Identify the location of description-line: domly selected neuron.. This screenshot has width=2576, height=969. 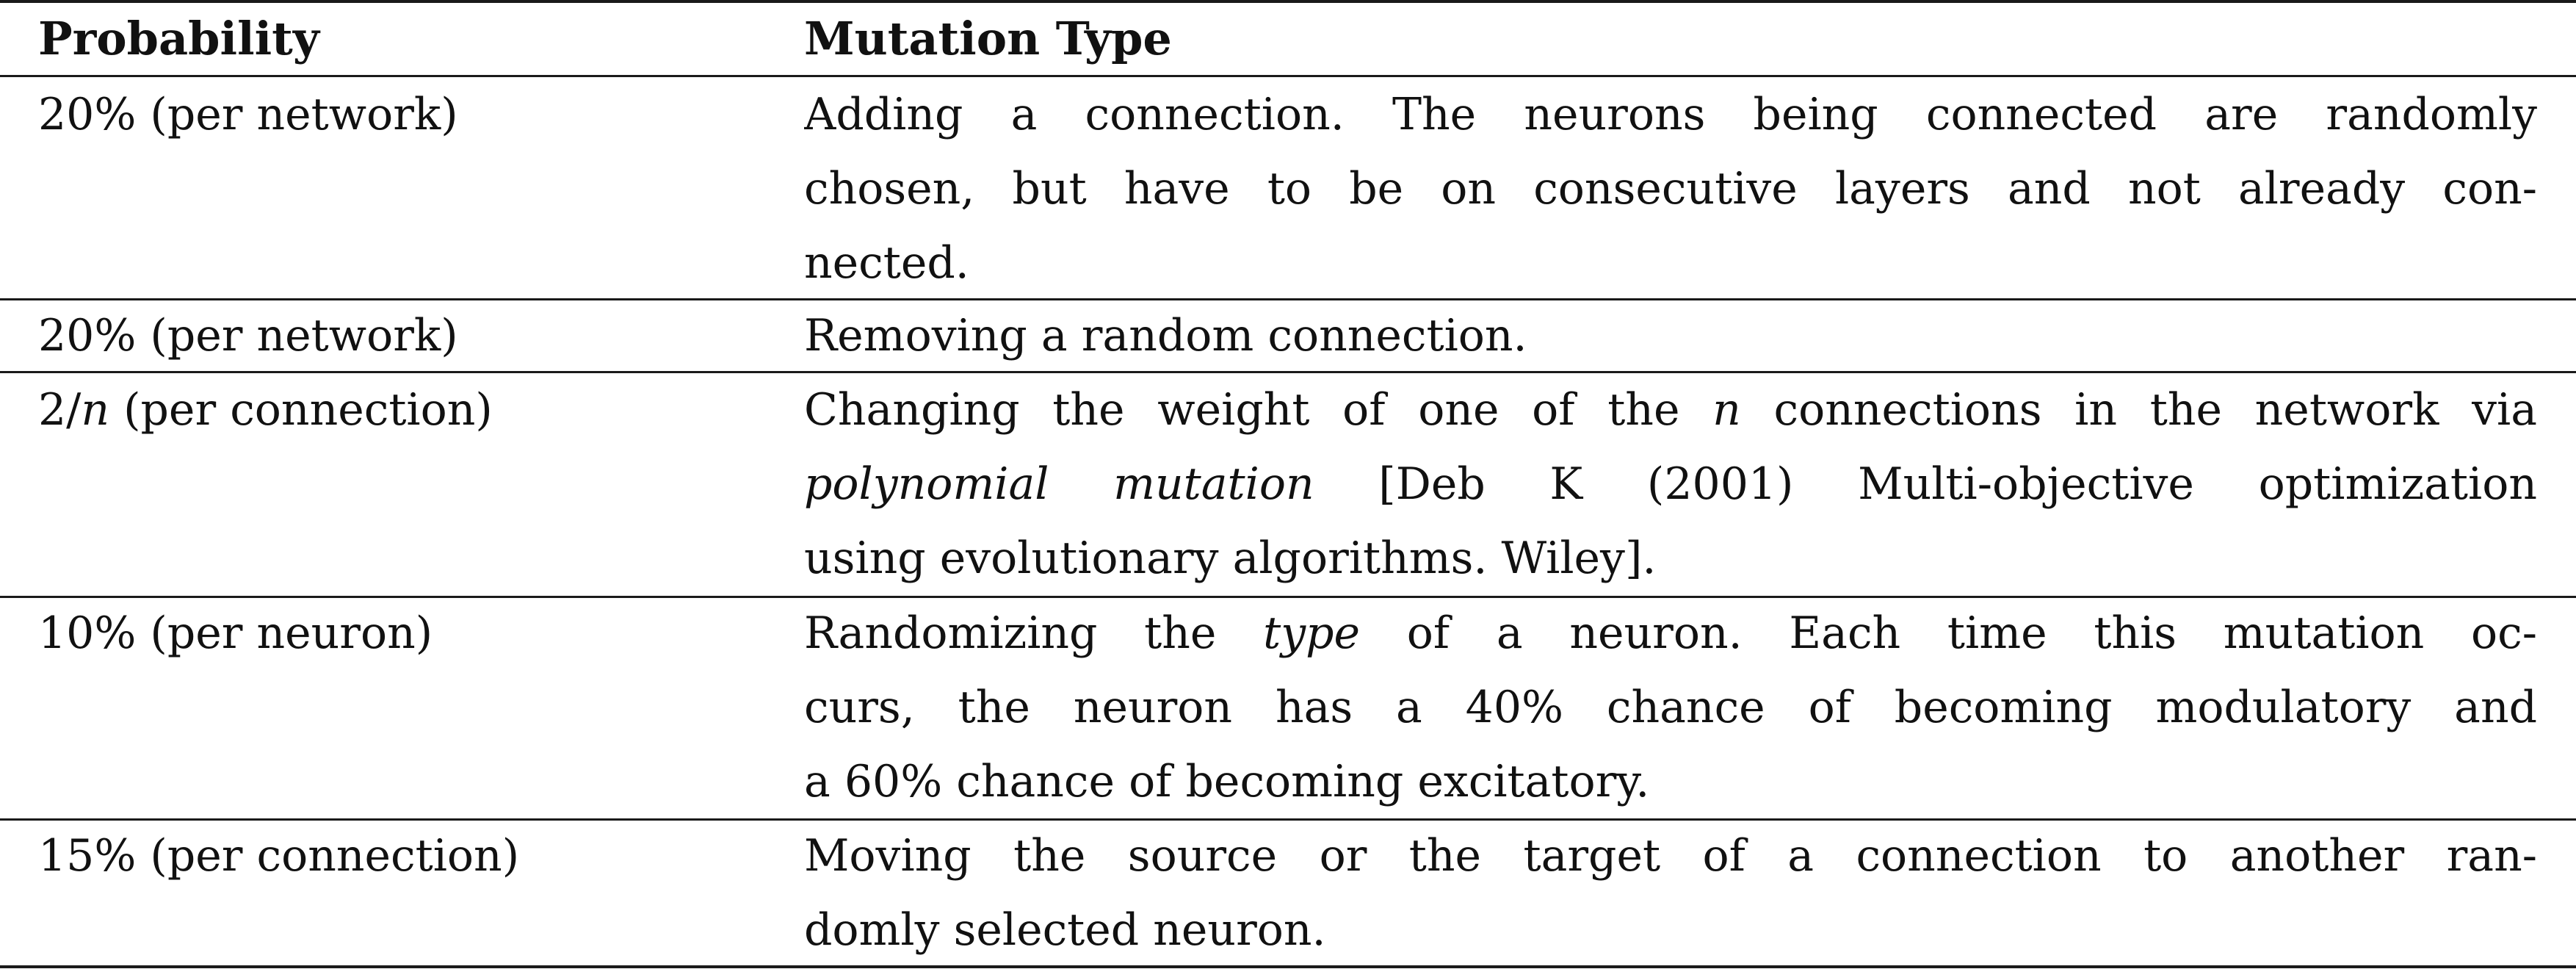
(1065, 930).